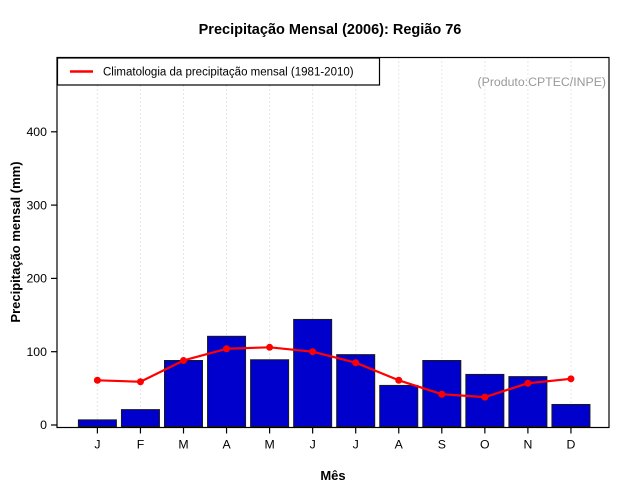 Image resolution: width=640 pixels, height=500 pixels. What do you see at coordinates (36, 132) in the screenshot?
I see `y-tick-label-400: 400` at bounding box center [36, 132].